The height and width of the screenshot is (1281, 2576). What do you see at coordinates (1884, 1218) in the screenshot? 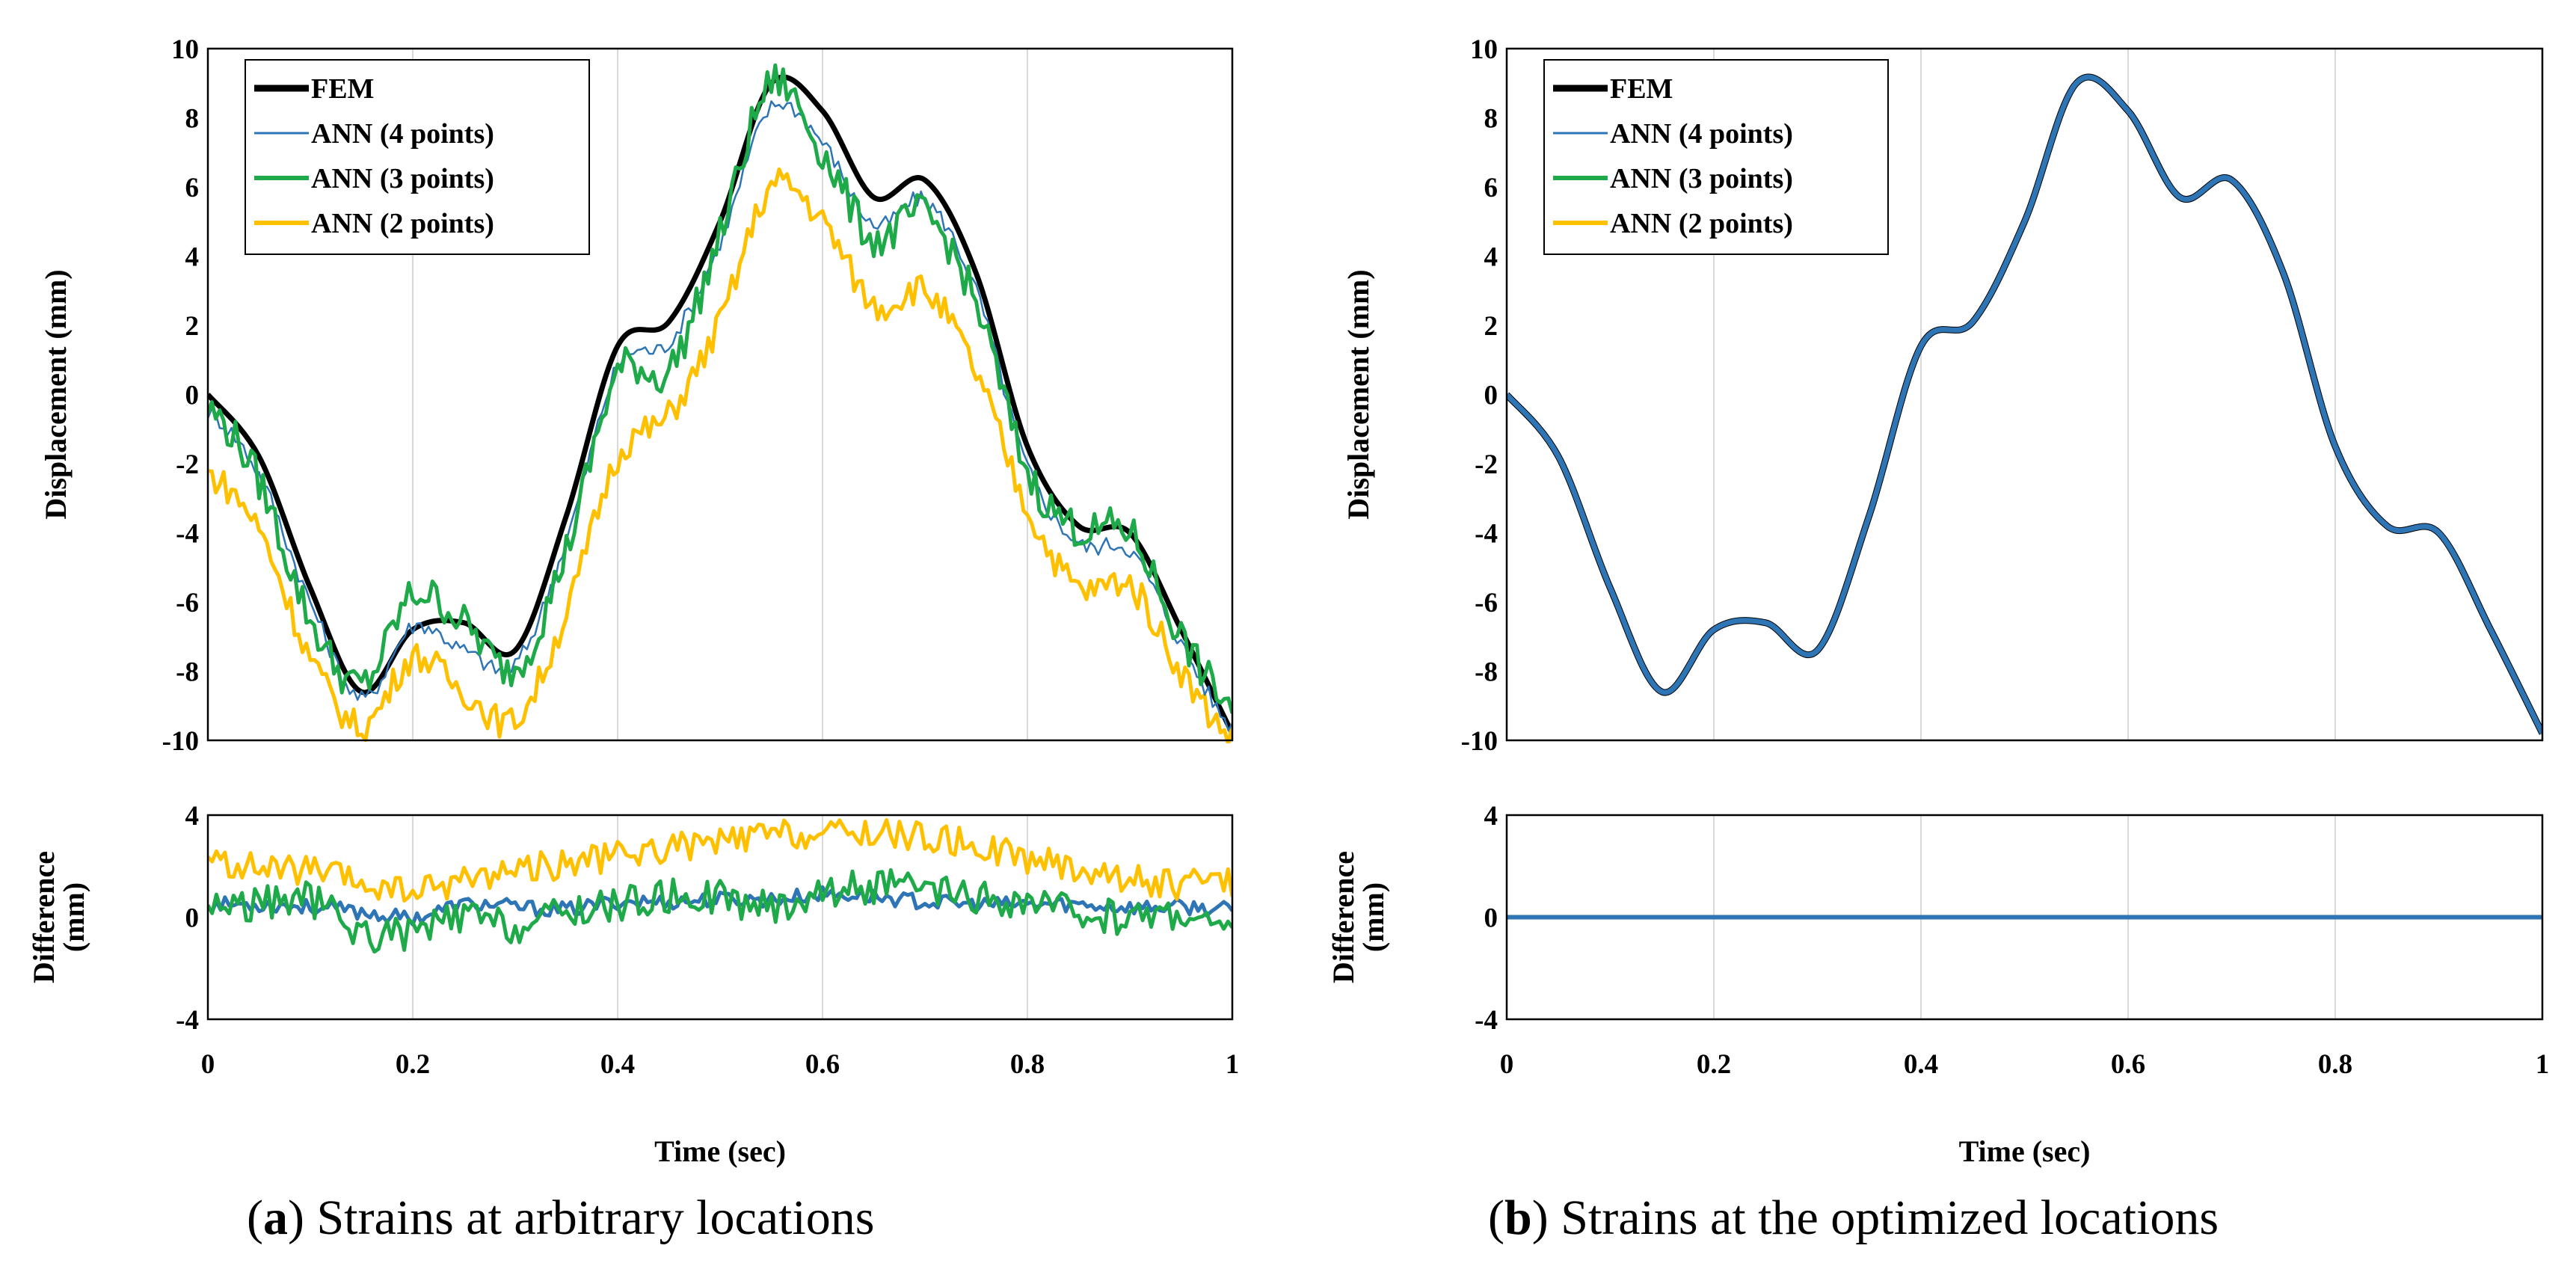
I see `caption-body: Strains at the optimized locations` at bounding box center [1884, 1218].